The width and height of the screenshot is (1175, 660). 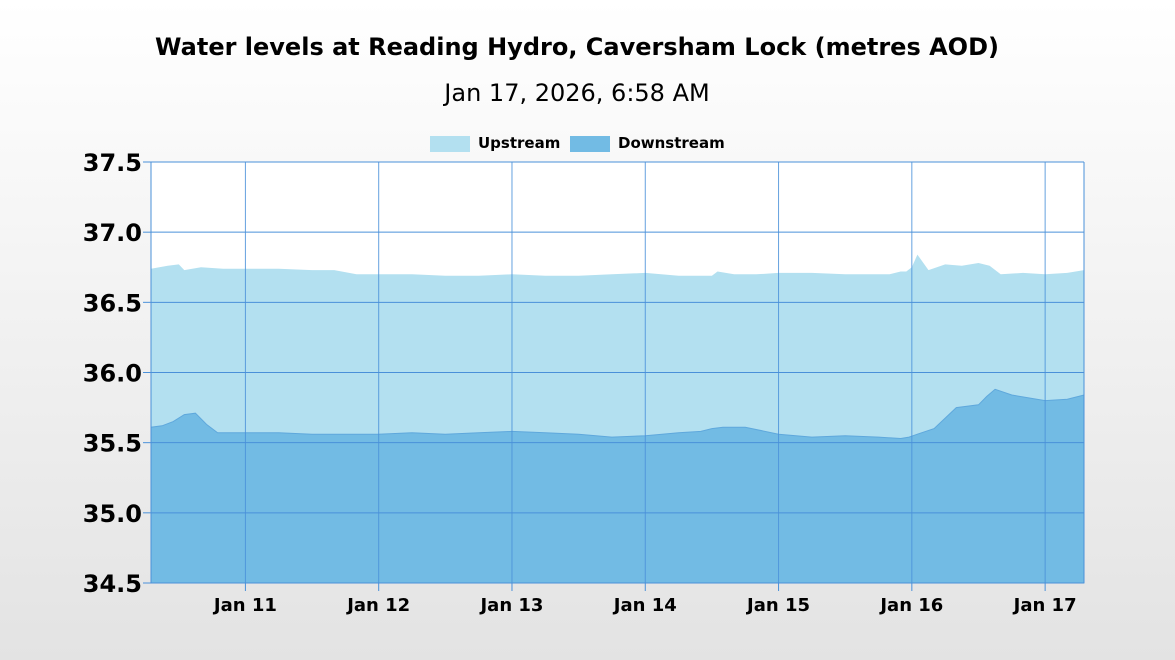 I want to click on legend: Upstream Downstream, so click(x=577, y=143).